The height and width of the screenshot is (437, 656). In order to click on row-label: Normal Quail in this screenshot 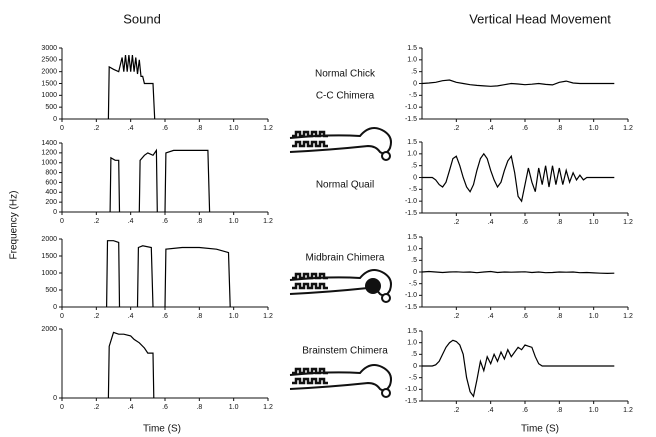, I will do `click(345, 185)`.